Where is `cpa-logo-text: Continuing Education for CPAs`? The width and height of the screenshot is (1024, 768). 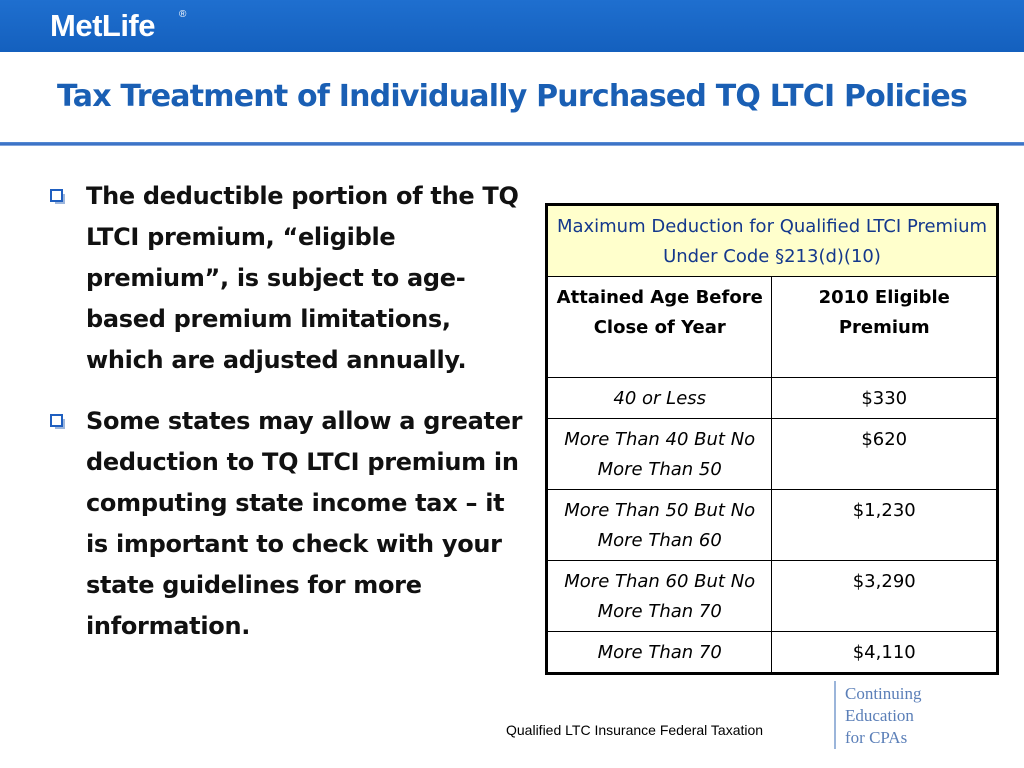
cpa-logo-text: Continuing Education for CPAs is located at coordinates (930, 716).